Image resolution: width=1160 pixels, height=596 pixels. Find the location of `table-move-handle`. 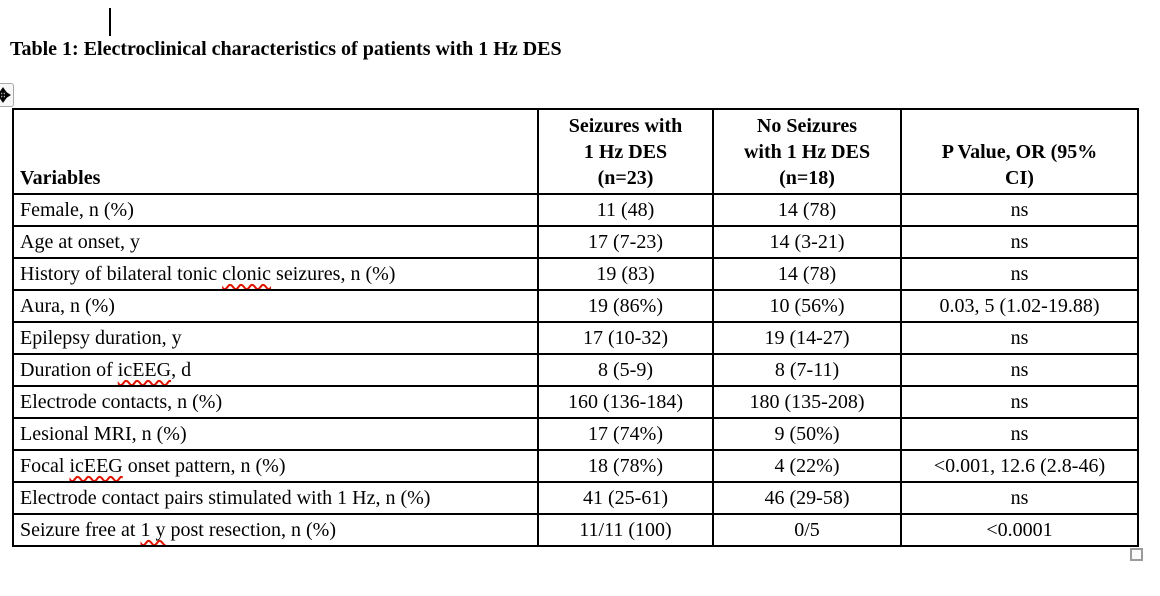

table-move-handle is located at coordinates (7, 95).